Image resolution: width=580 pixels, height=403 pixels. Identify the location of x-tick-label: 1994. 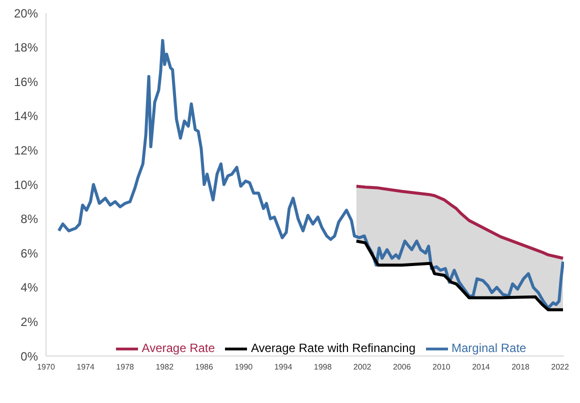
(283, 367).